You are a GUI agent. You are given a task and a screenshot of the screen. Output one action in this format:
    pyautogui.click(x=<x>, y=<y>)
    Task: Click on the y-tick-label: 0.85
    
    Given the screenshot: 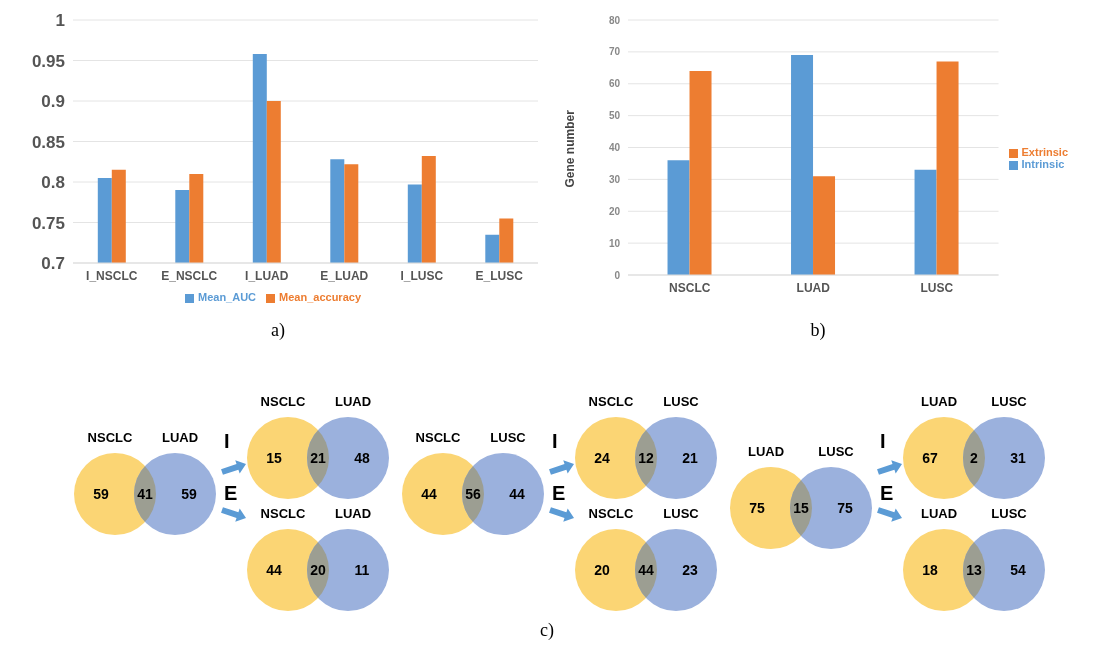 What is the action you would take?
    pyautogui.click(x=48, y=142)
    